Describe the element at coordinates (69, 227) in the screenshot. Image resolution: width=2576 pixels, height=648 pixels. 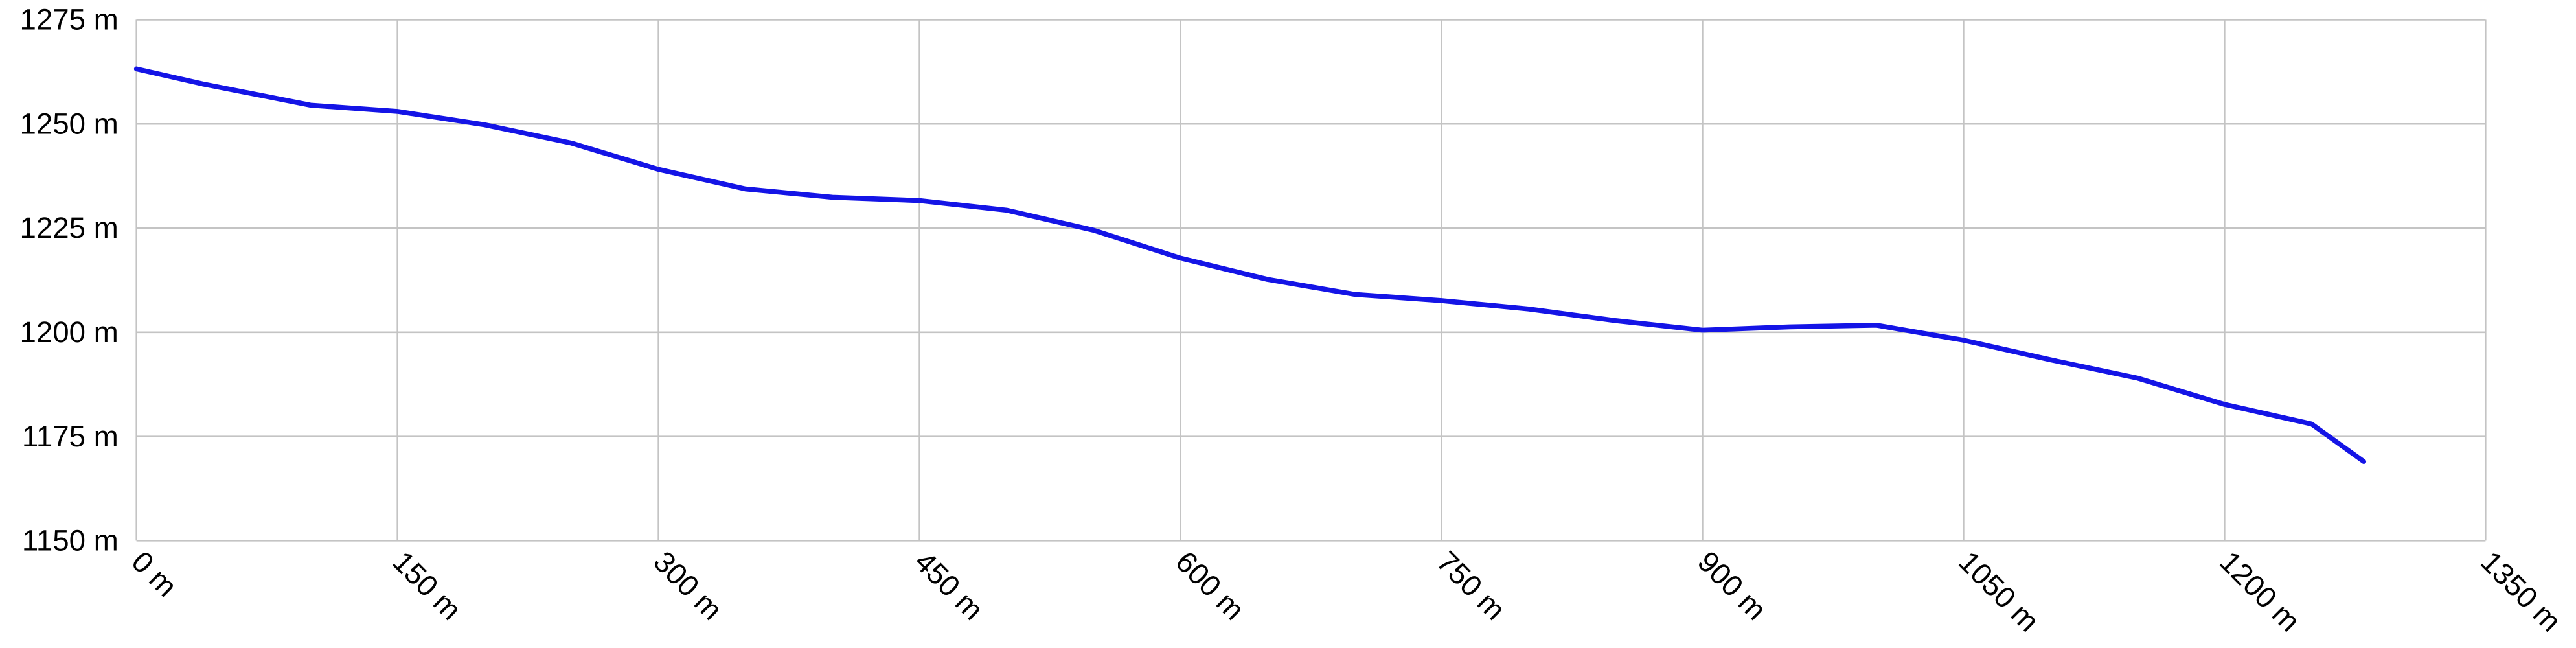
I see `y-tick-label: 1225 m` at that location.